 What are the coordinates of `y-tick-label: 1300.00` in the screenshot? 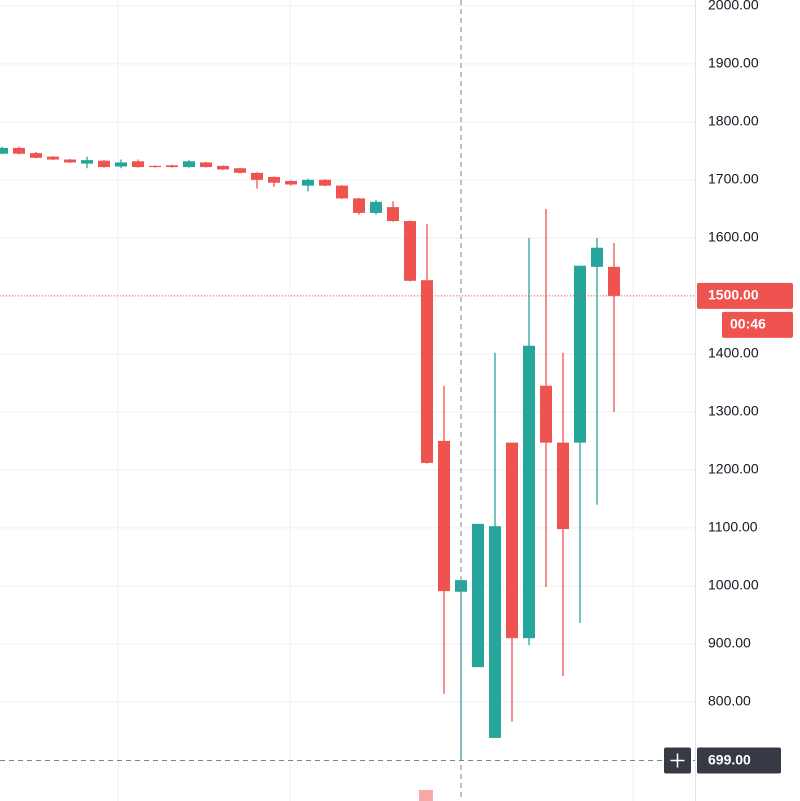 It's located at (733, 411).